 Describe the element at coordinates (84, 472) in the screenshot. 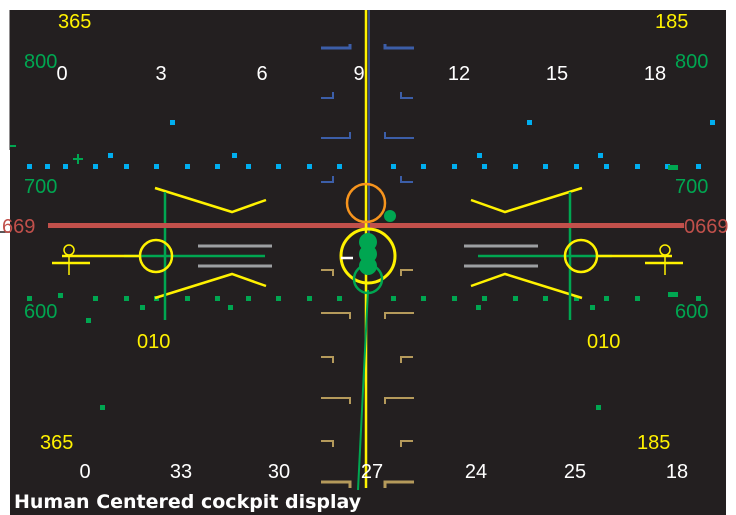

I see `bottom-scale-label: 0` at that location.